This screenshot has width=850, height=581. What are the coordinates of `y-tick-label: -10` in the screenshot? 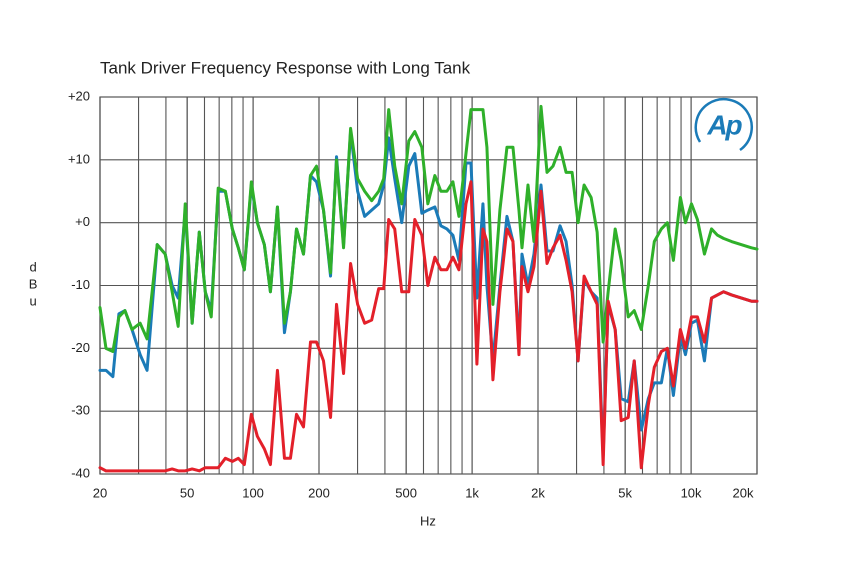 It's located at (80, 284).